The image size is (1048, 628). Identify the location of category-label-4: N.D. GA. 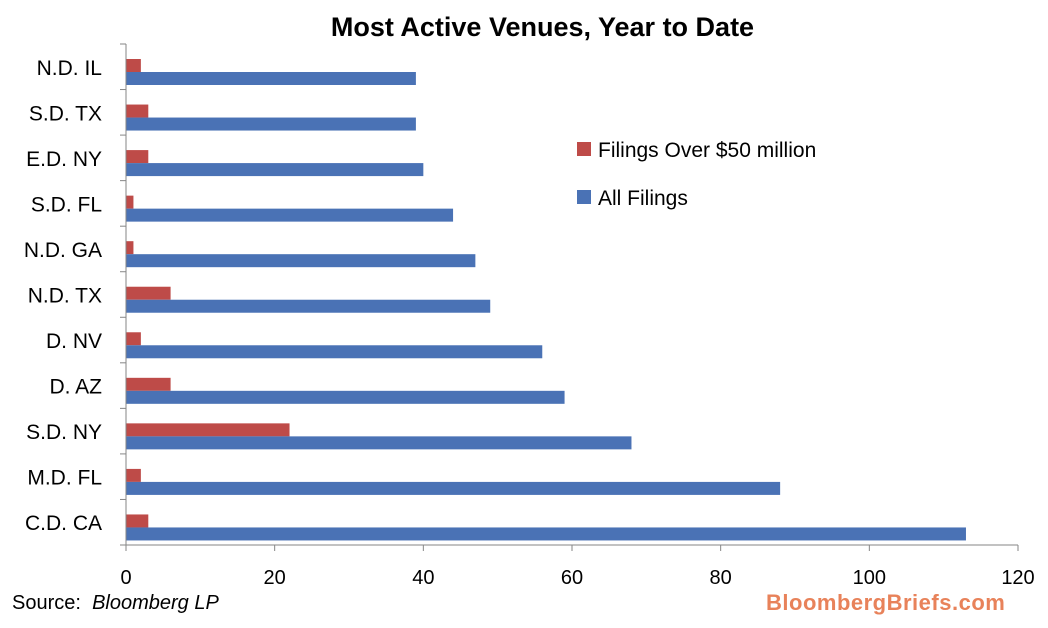
(63, 250).